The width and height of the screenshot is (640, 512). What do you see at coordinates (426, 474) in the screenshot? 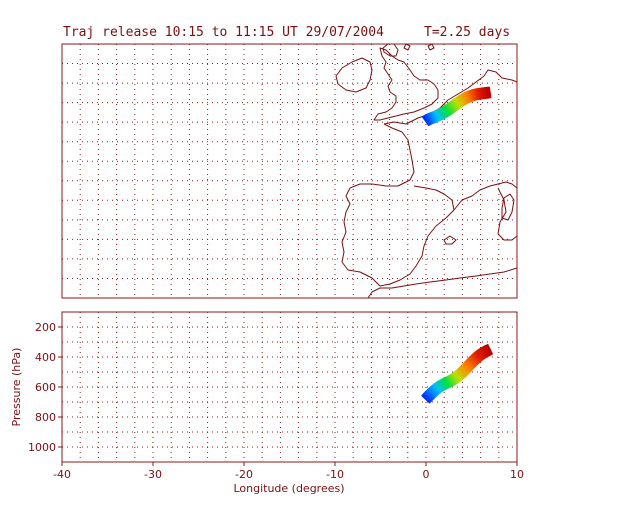
I see `x-tick-label: 0` at bounding box center [426, 474].